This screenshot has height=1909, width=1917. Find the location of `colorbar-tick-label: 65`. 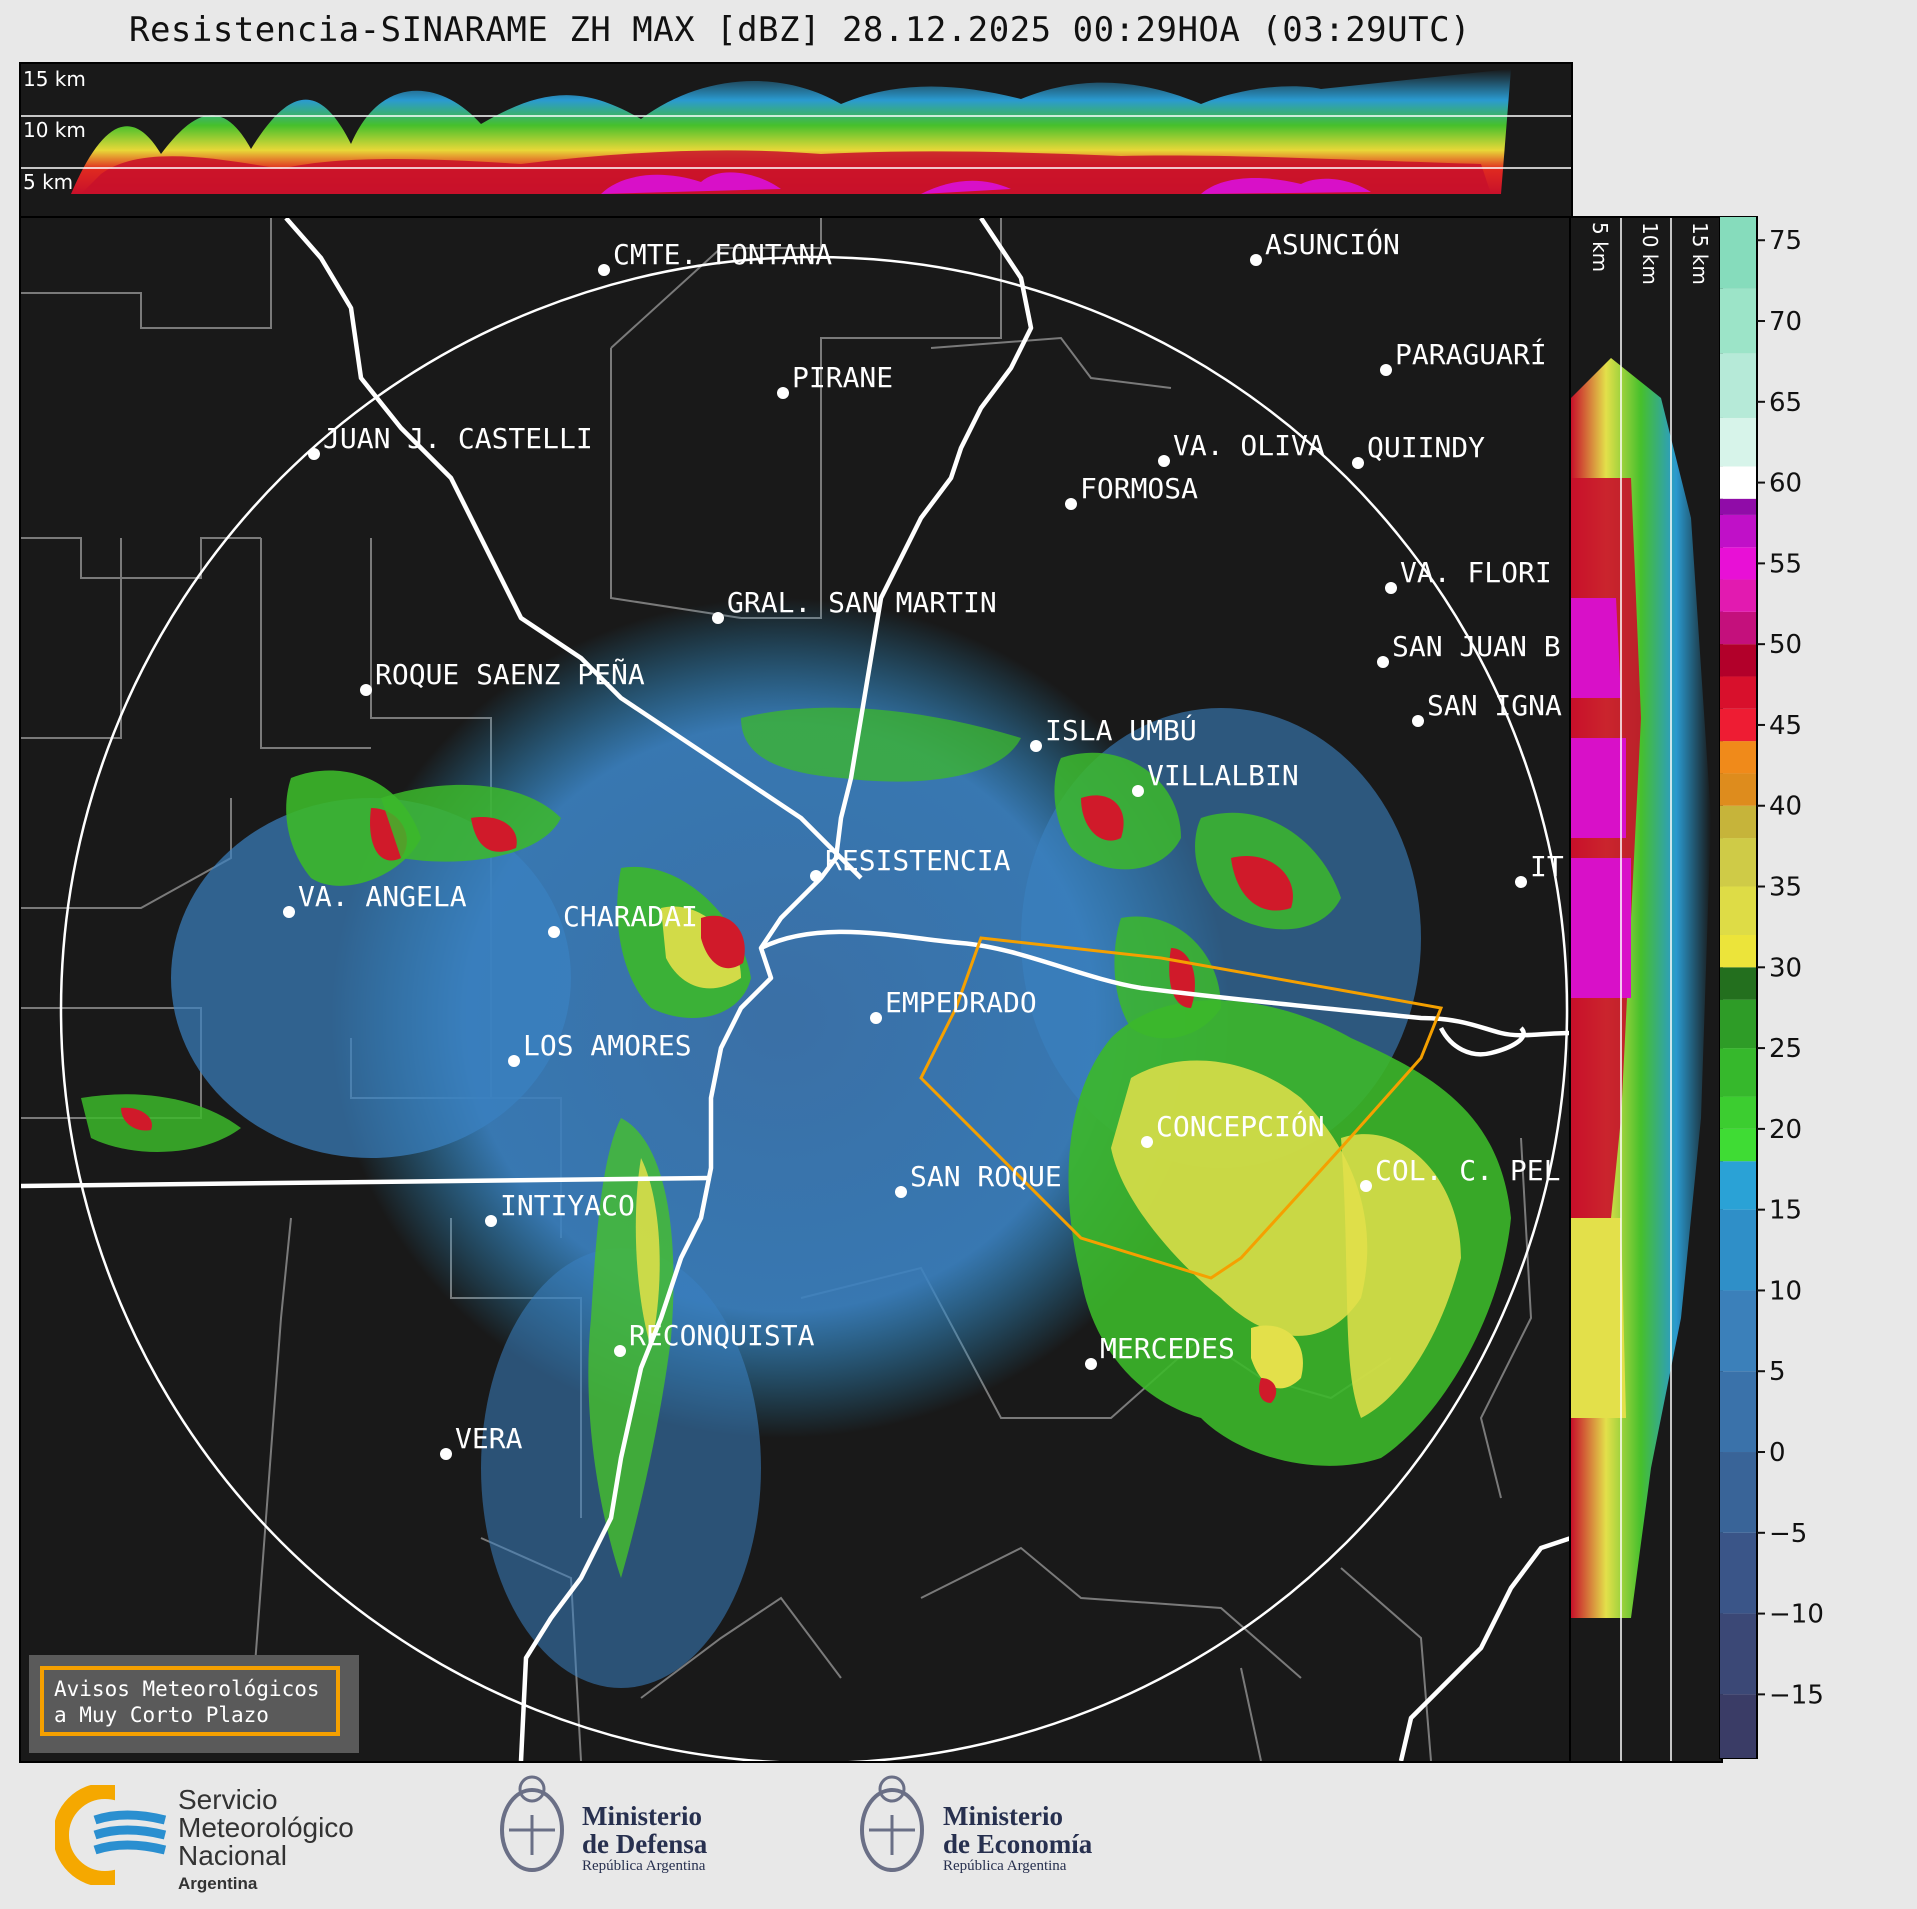

colorbar-tick-label: 65 is located at coordinates (1785, 403).